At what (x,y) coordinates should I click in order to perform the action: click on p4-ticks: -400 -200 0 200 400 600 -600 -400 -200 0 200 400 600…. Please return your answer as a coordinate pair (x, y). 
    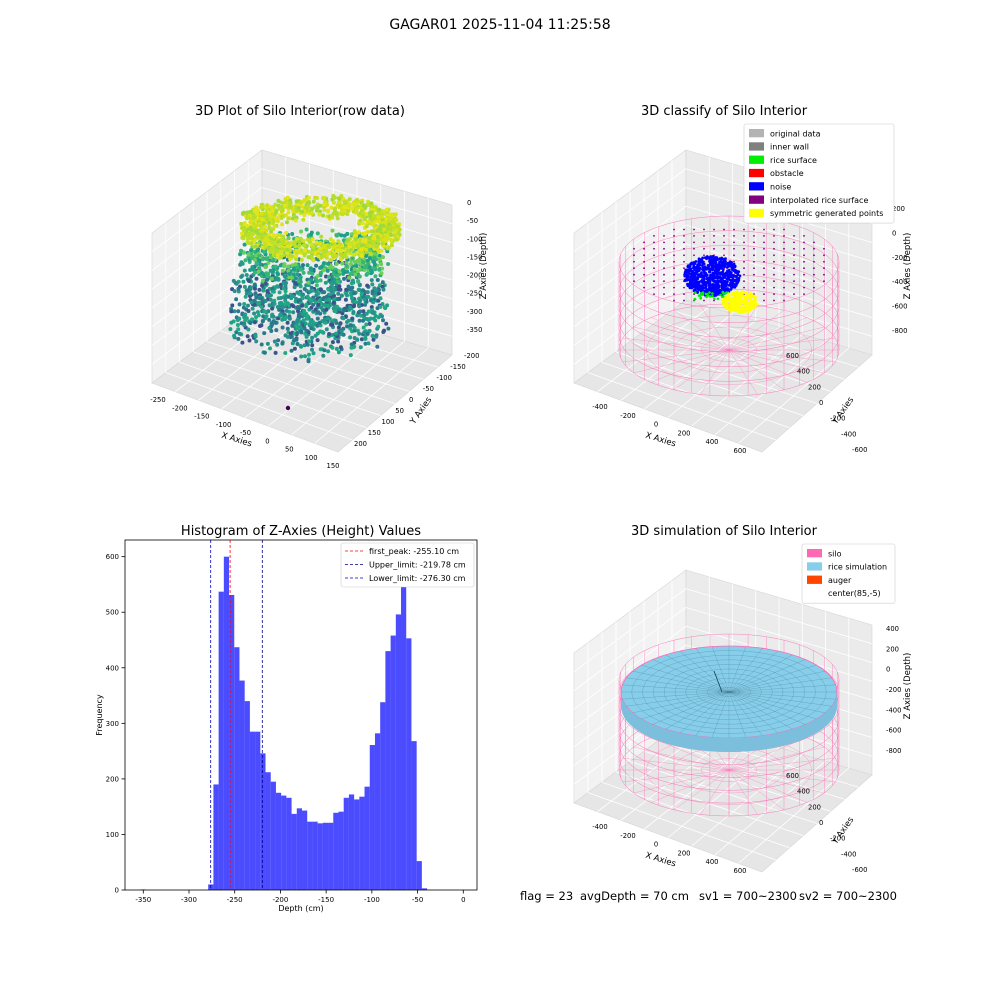
    Looking at the image, I should click on (746, 750).